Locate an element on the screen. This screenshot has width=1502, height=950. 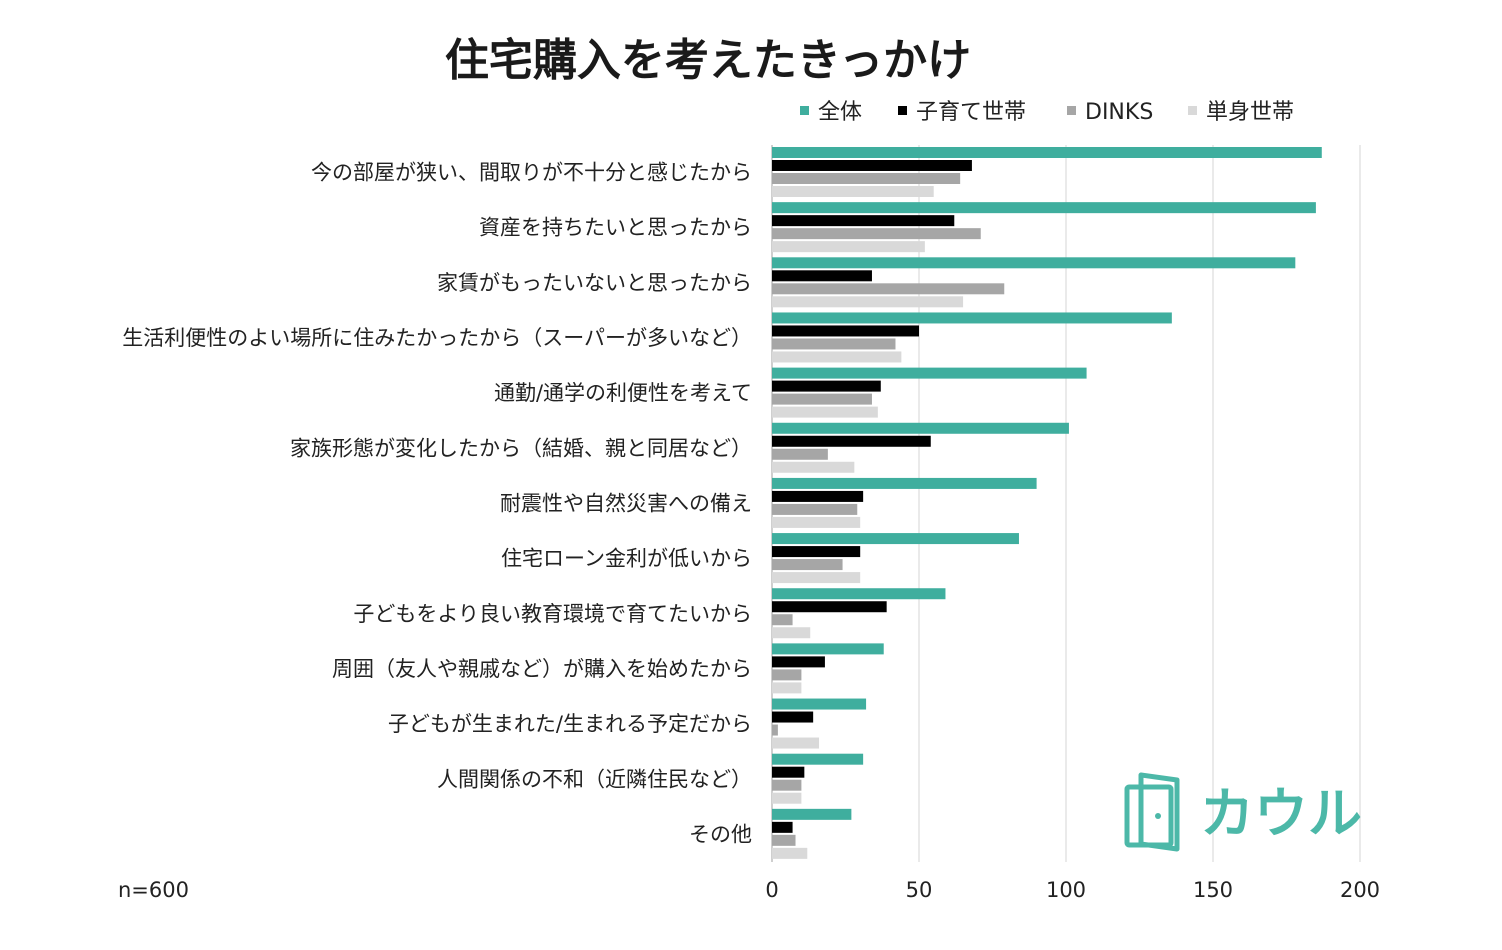
legend-label: 単身世帯 is located at coordinates (1250, 112).